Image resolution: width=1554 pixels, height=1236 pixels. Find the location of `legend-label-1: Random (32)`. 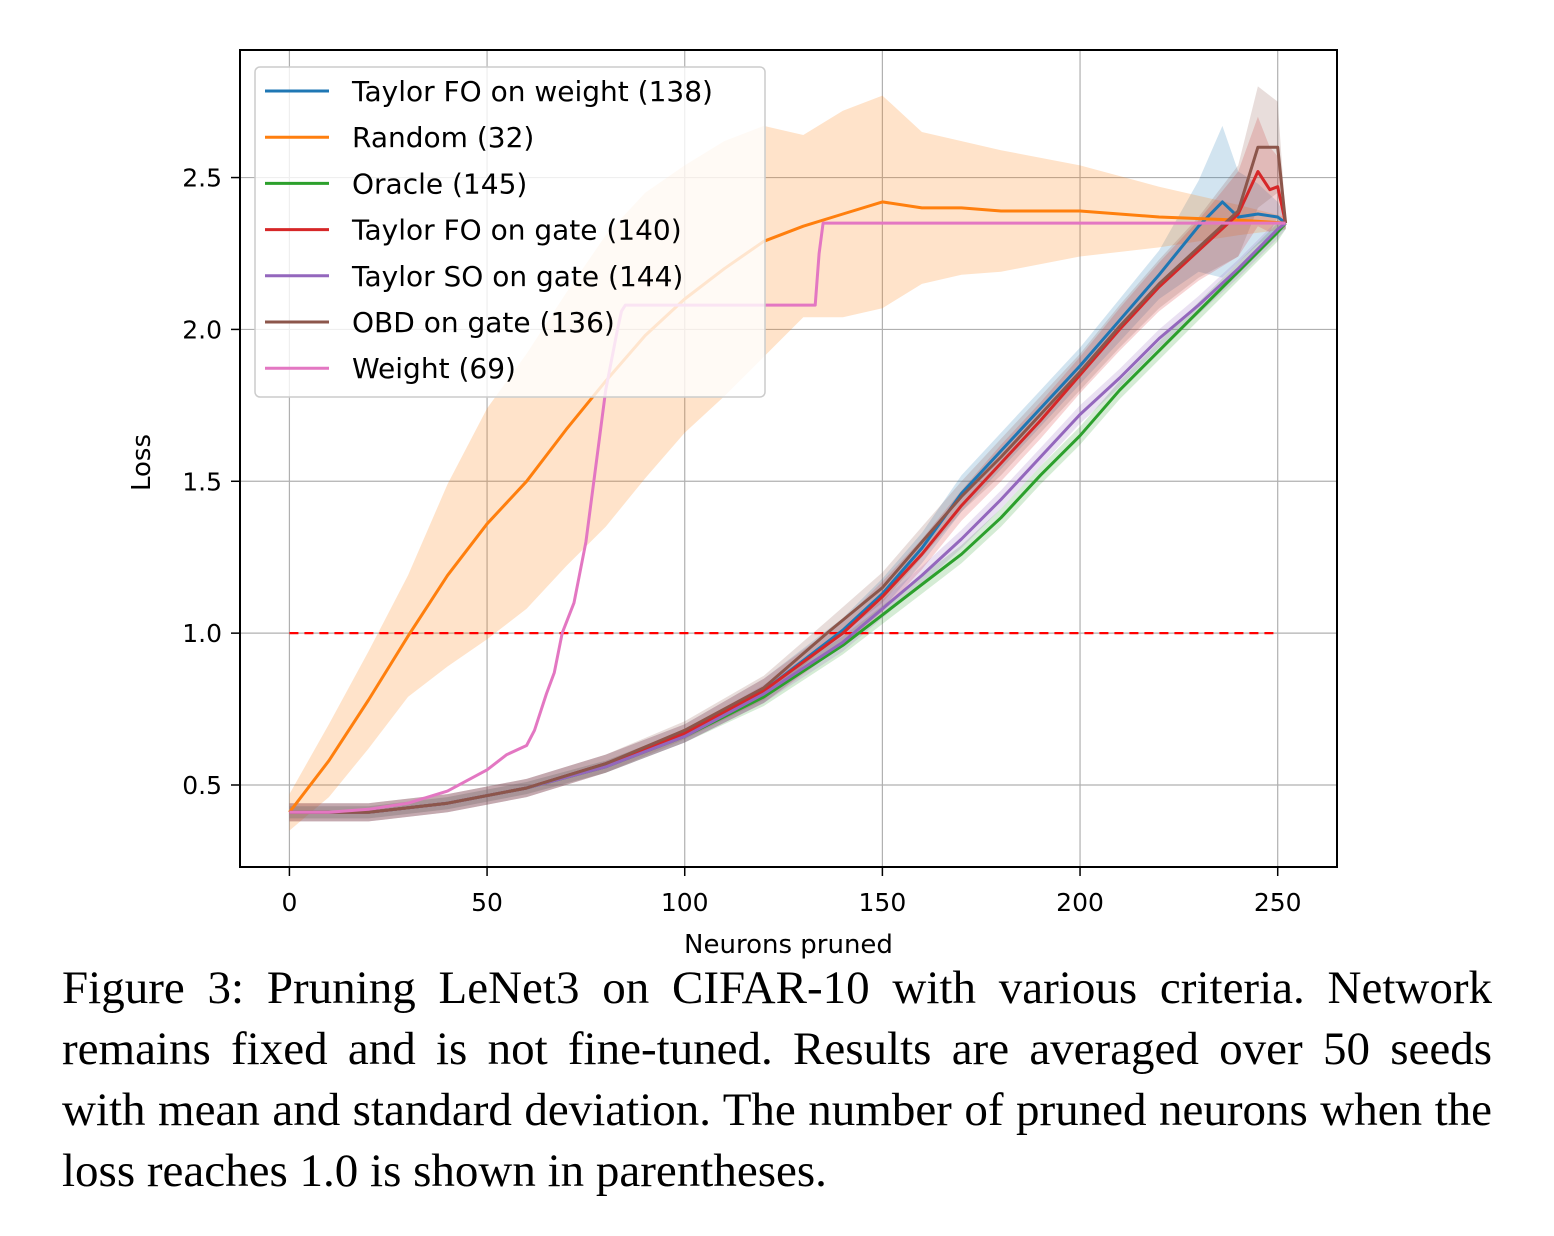

legend-label-1: Random (32) is located at coordinates (443, 137).